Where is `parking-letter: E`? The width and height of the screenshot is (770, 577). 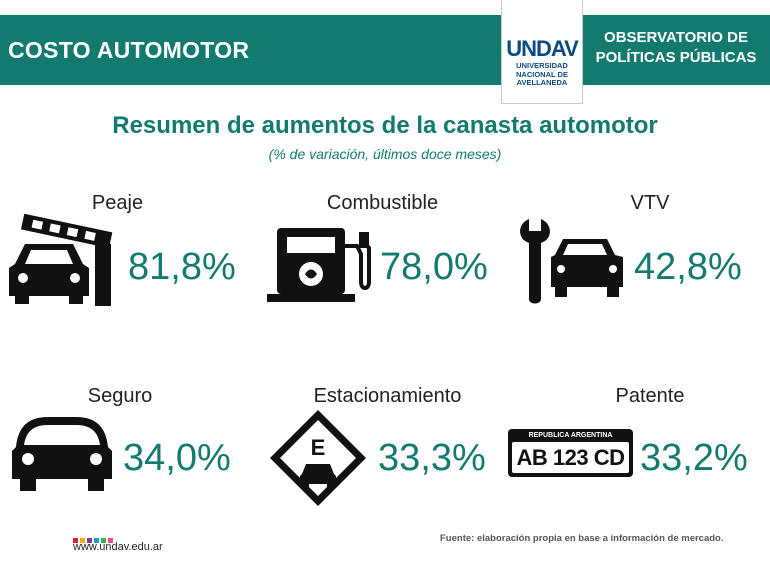 parking-letter: E is located at coordinates (318, 447).